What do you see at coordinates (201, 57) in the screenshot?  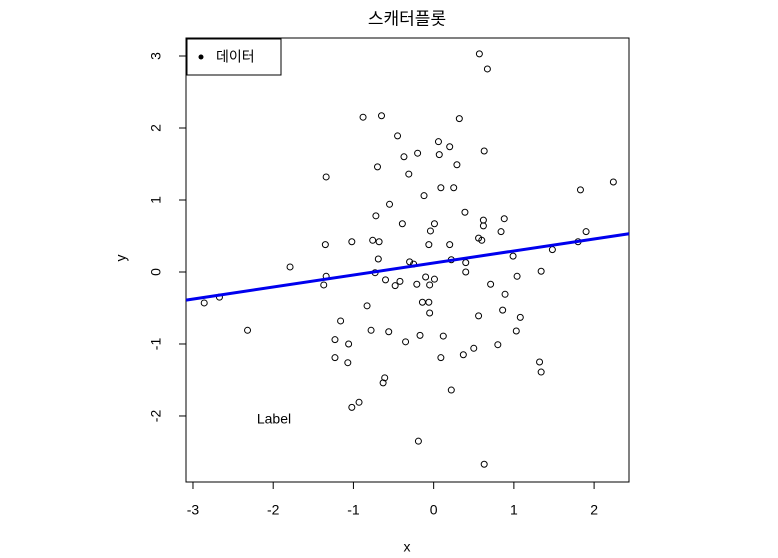 I see `legend-marker` at bounding box center [201, 57].